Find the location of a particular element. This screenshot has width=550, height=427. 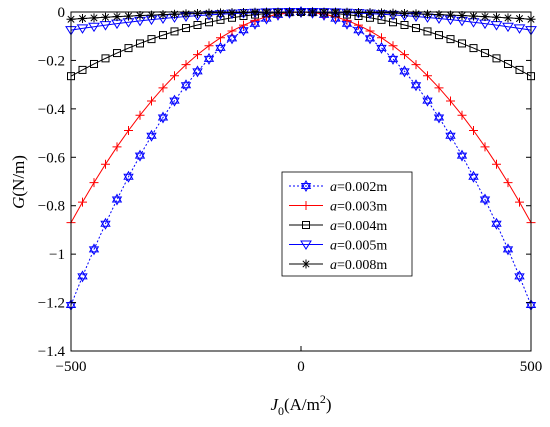

legend-label: a=0.003m is located at coordinates (358, 207).